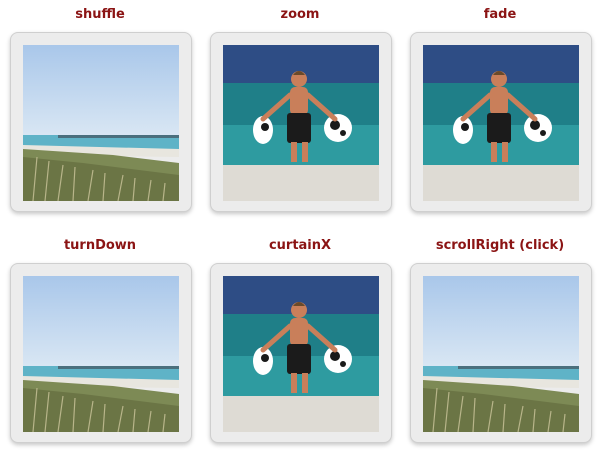 Image resolution: width=600 pixels, height=453 pixels. I want to click on slideshow-label-curtainx: curtainX, so click(300, 245).